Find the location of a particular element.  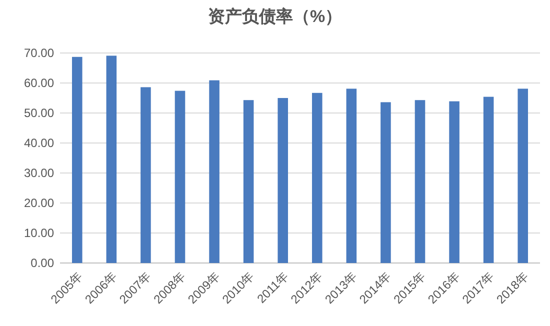

y-tick-label: 60.00 is located at coordinates (39, 83).